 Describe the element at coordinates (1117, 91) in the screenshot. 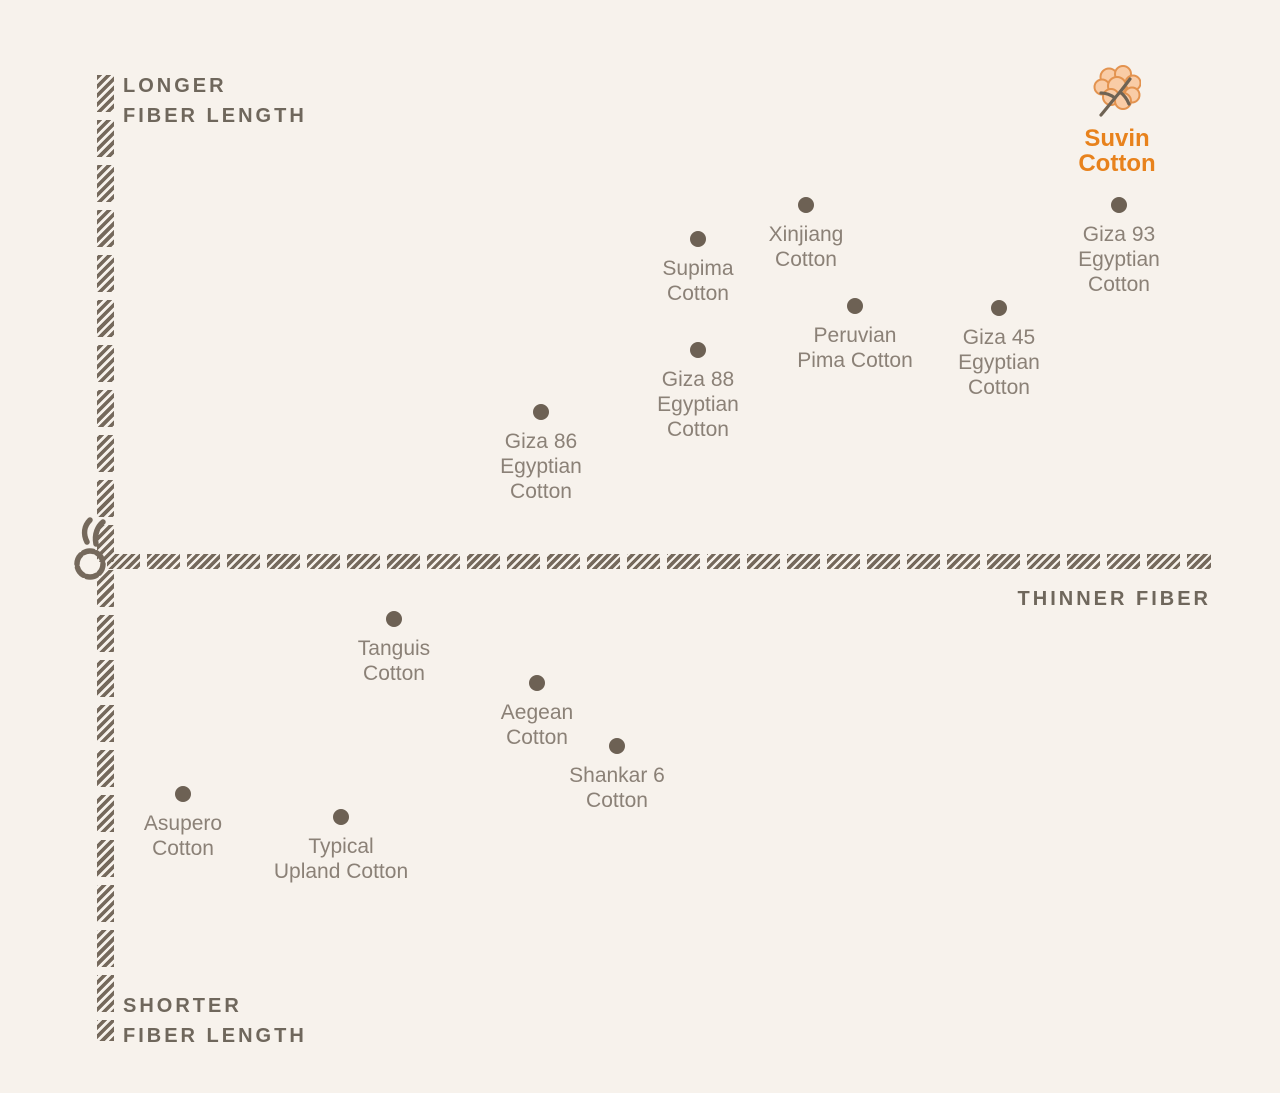

I see `cotton-boll-icon` at that location.